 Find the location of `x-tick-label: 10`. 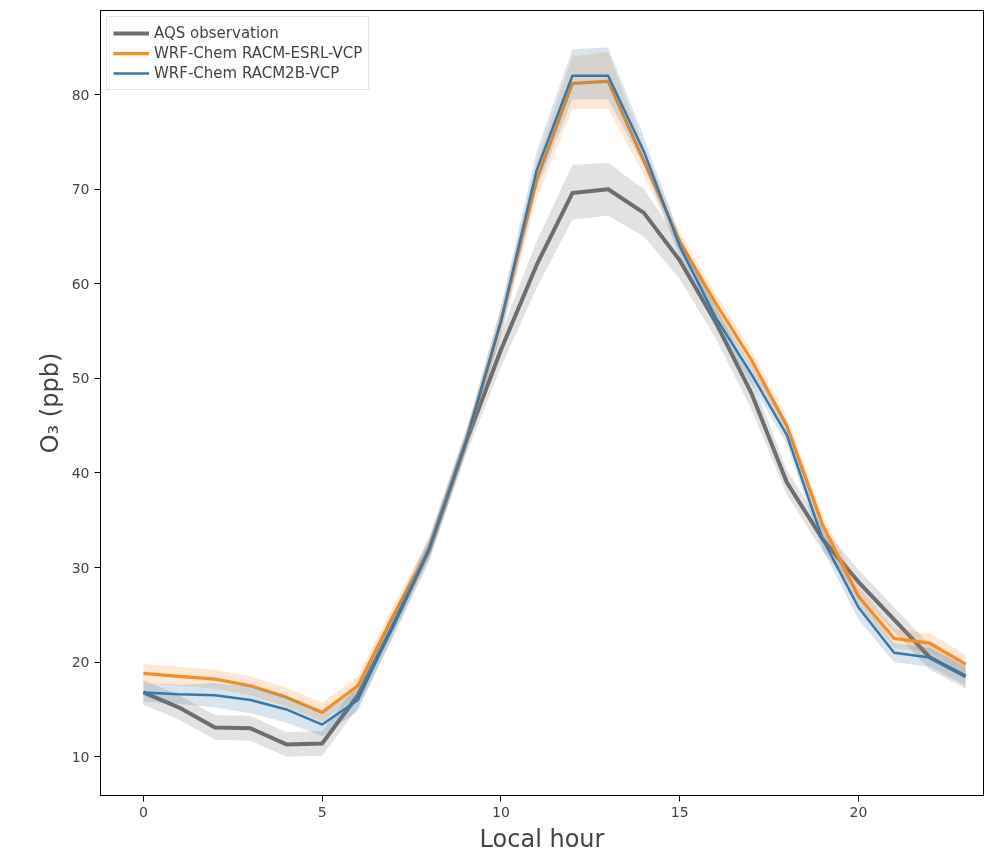

x-tick-label: 10 is located at coordinates (500, 811).